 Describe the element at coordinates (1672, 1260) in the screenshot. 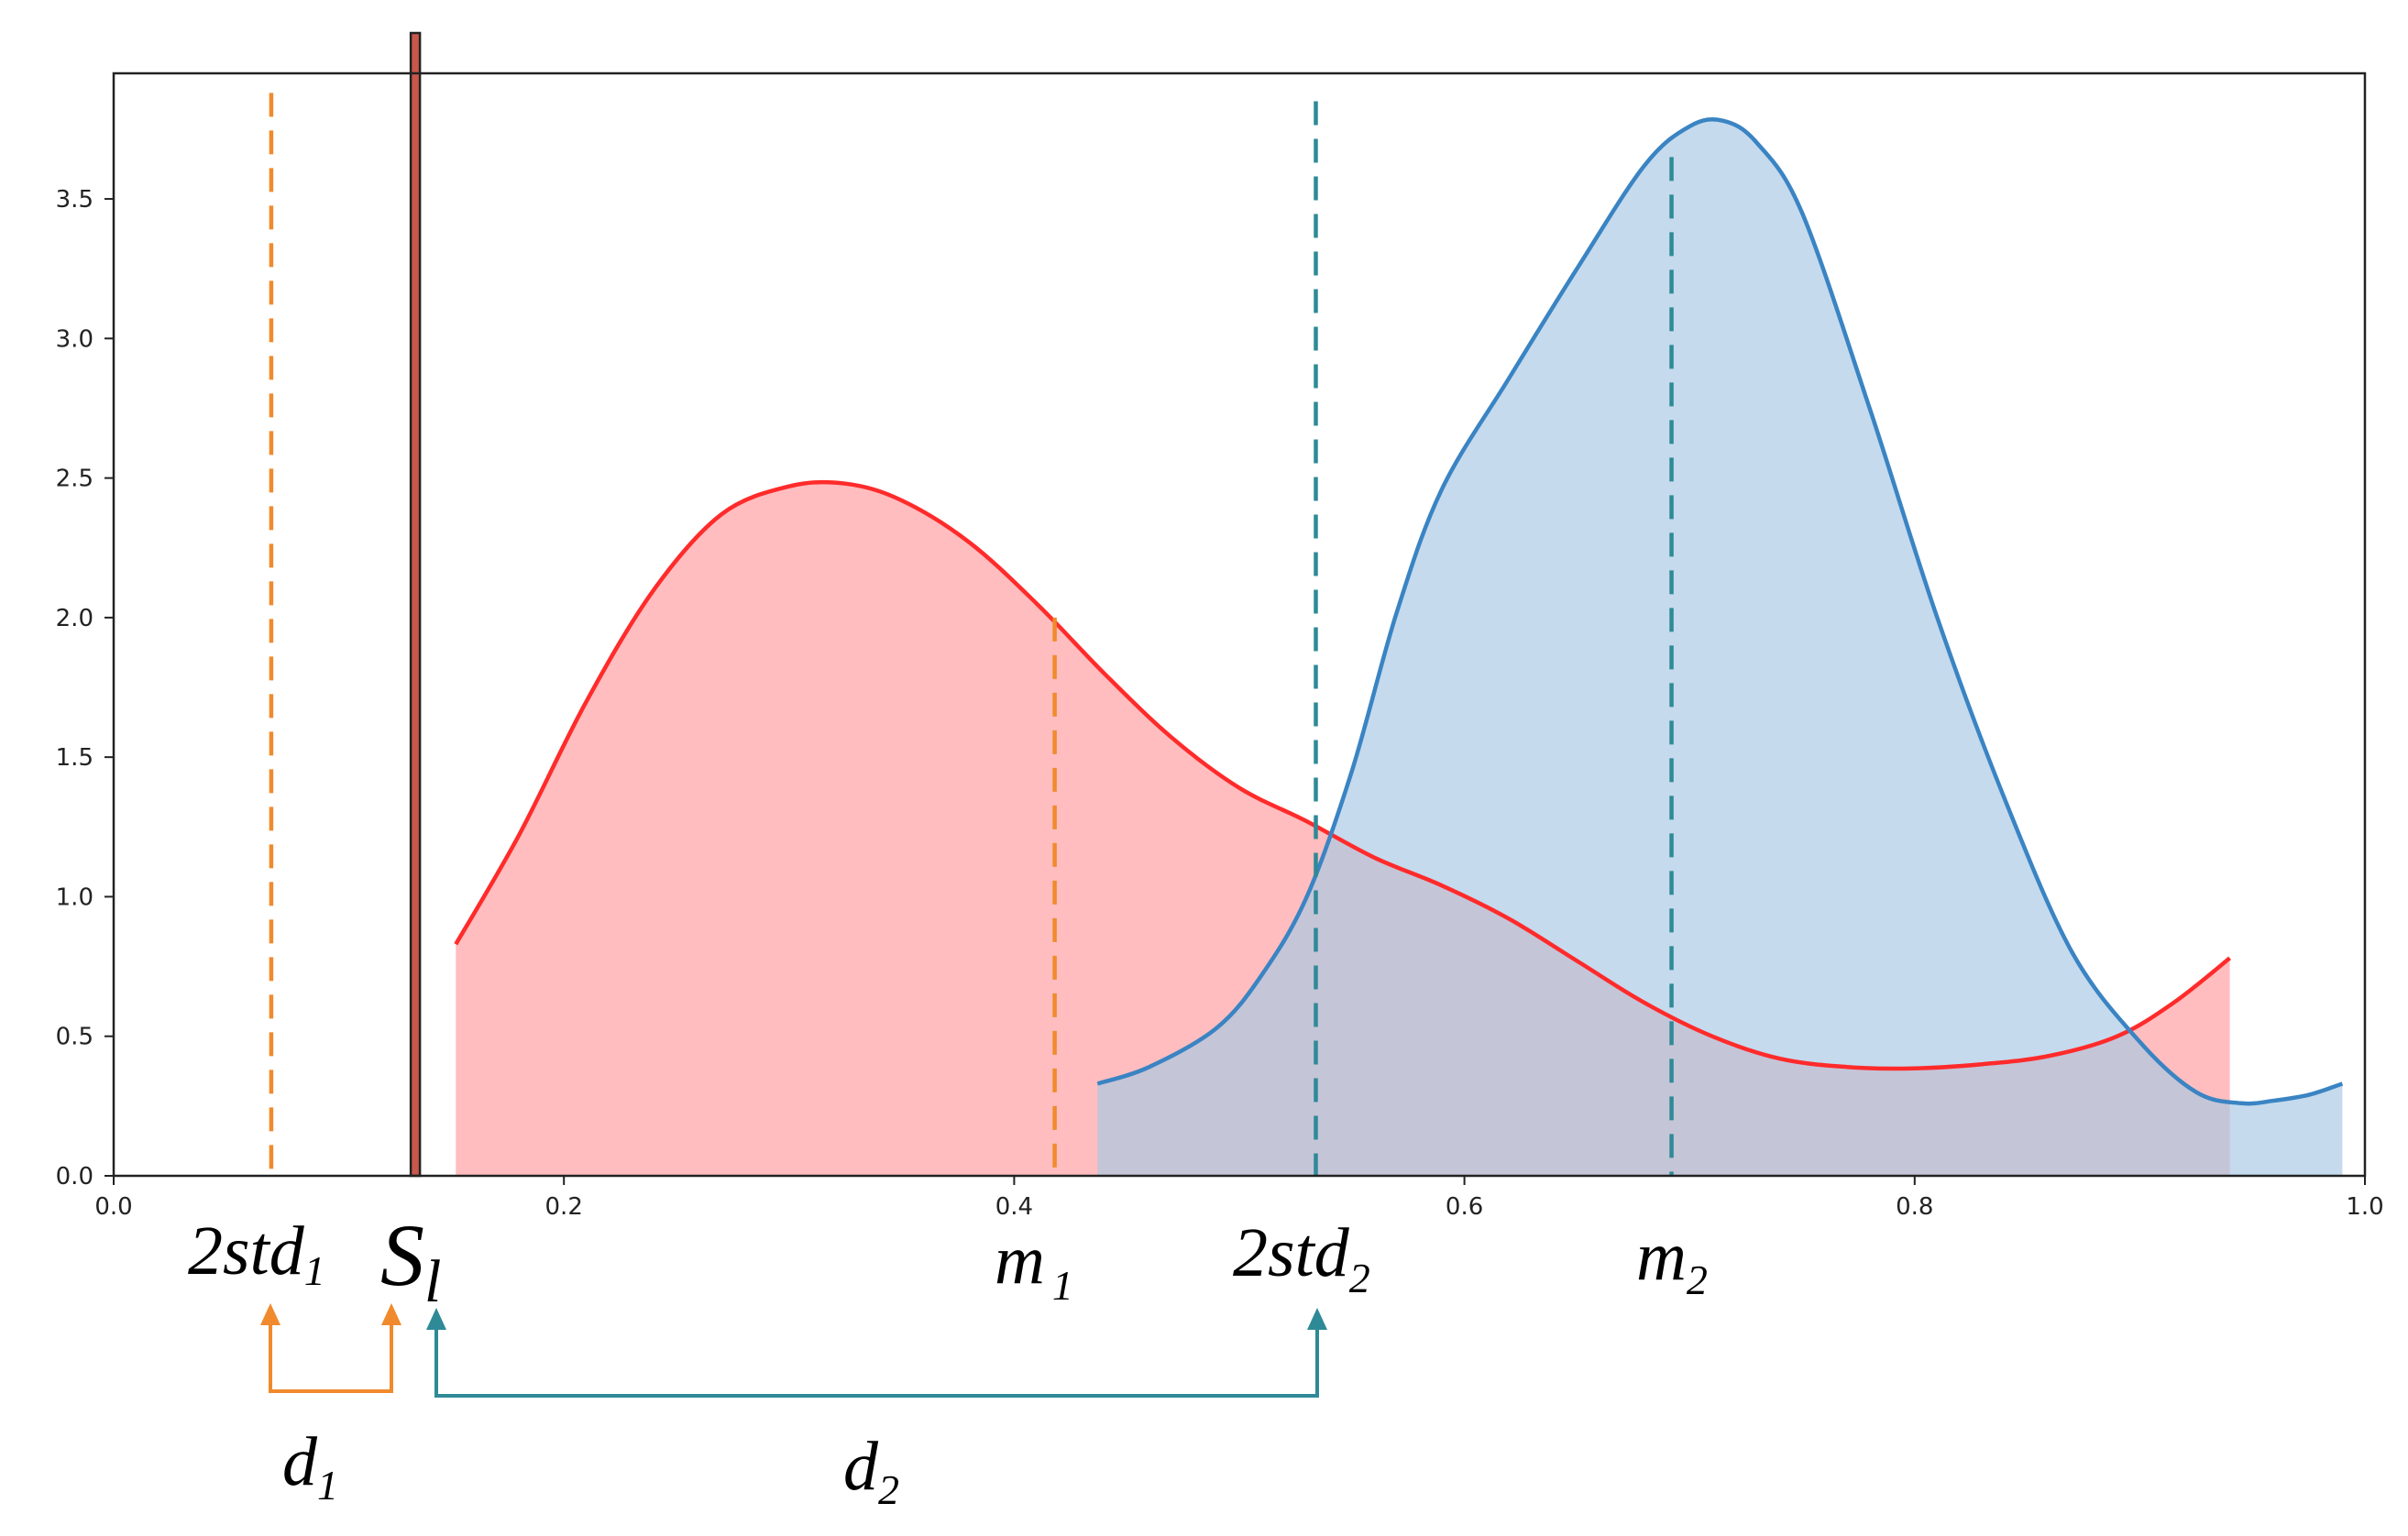

I see `annotation-m-2: m2` at that location.